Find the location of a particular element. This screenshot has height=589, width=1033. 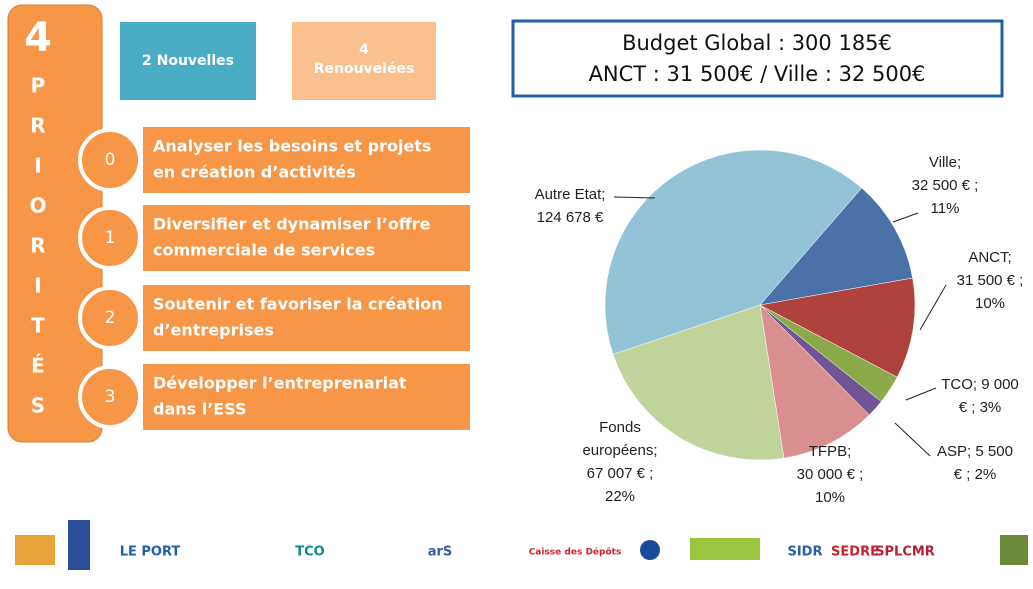

slice-label: 32 500 € ; is located at coordinates (945, 185).